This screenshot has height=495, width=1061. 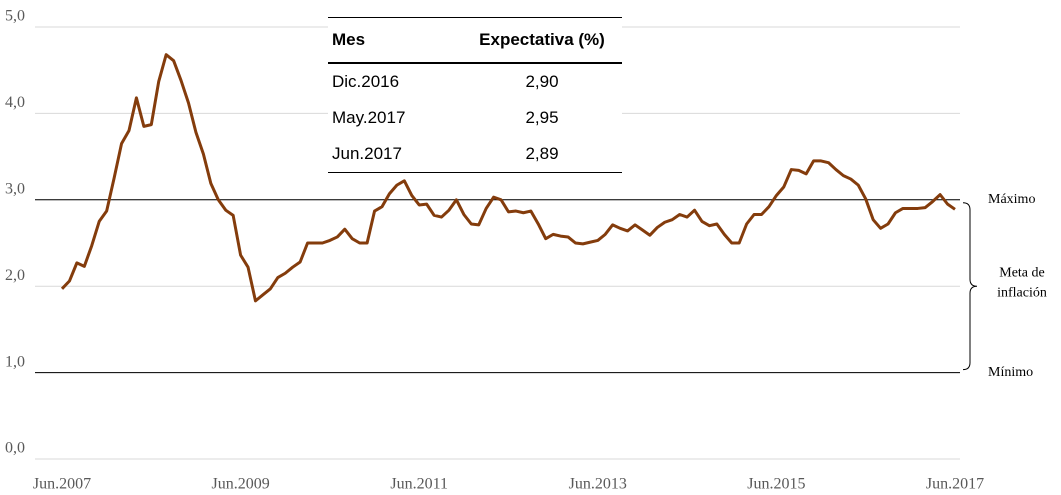 What do you see at coordinates (367, 153) in the screenshot?
I see `table-cell: Jun.2017` at bounding box center [367, 153].